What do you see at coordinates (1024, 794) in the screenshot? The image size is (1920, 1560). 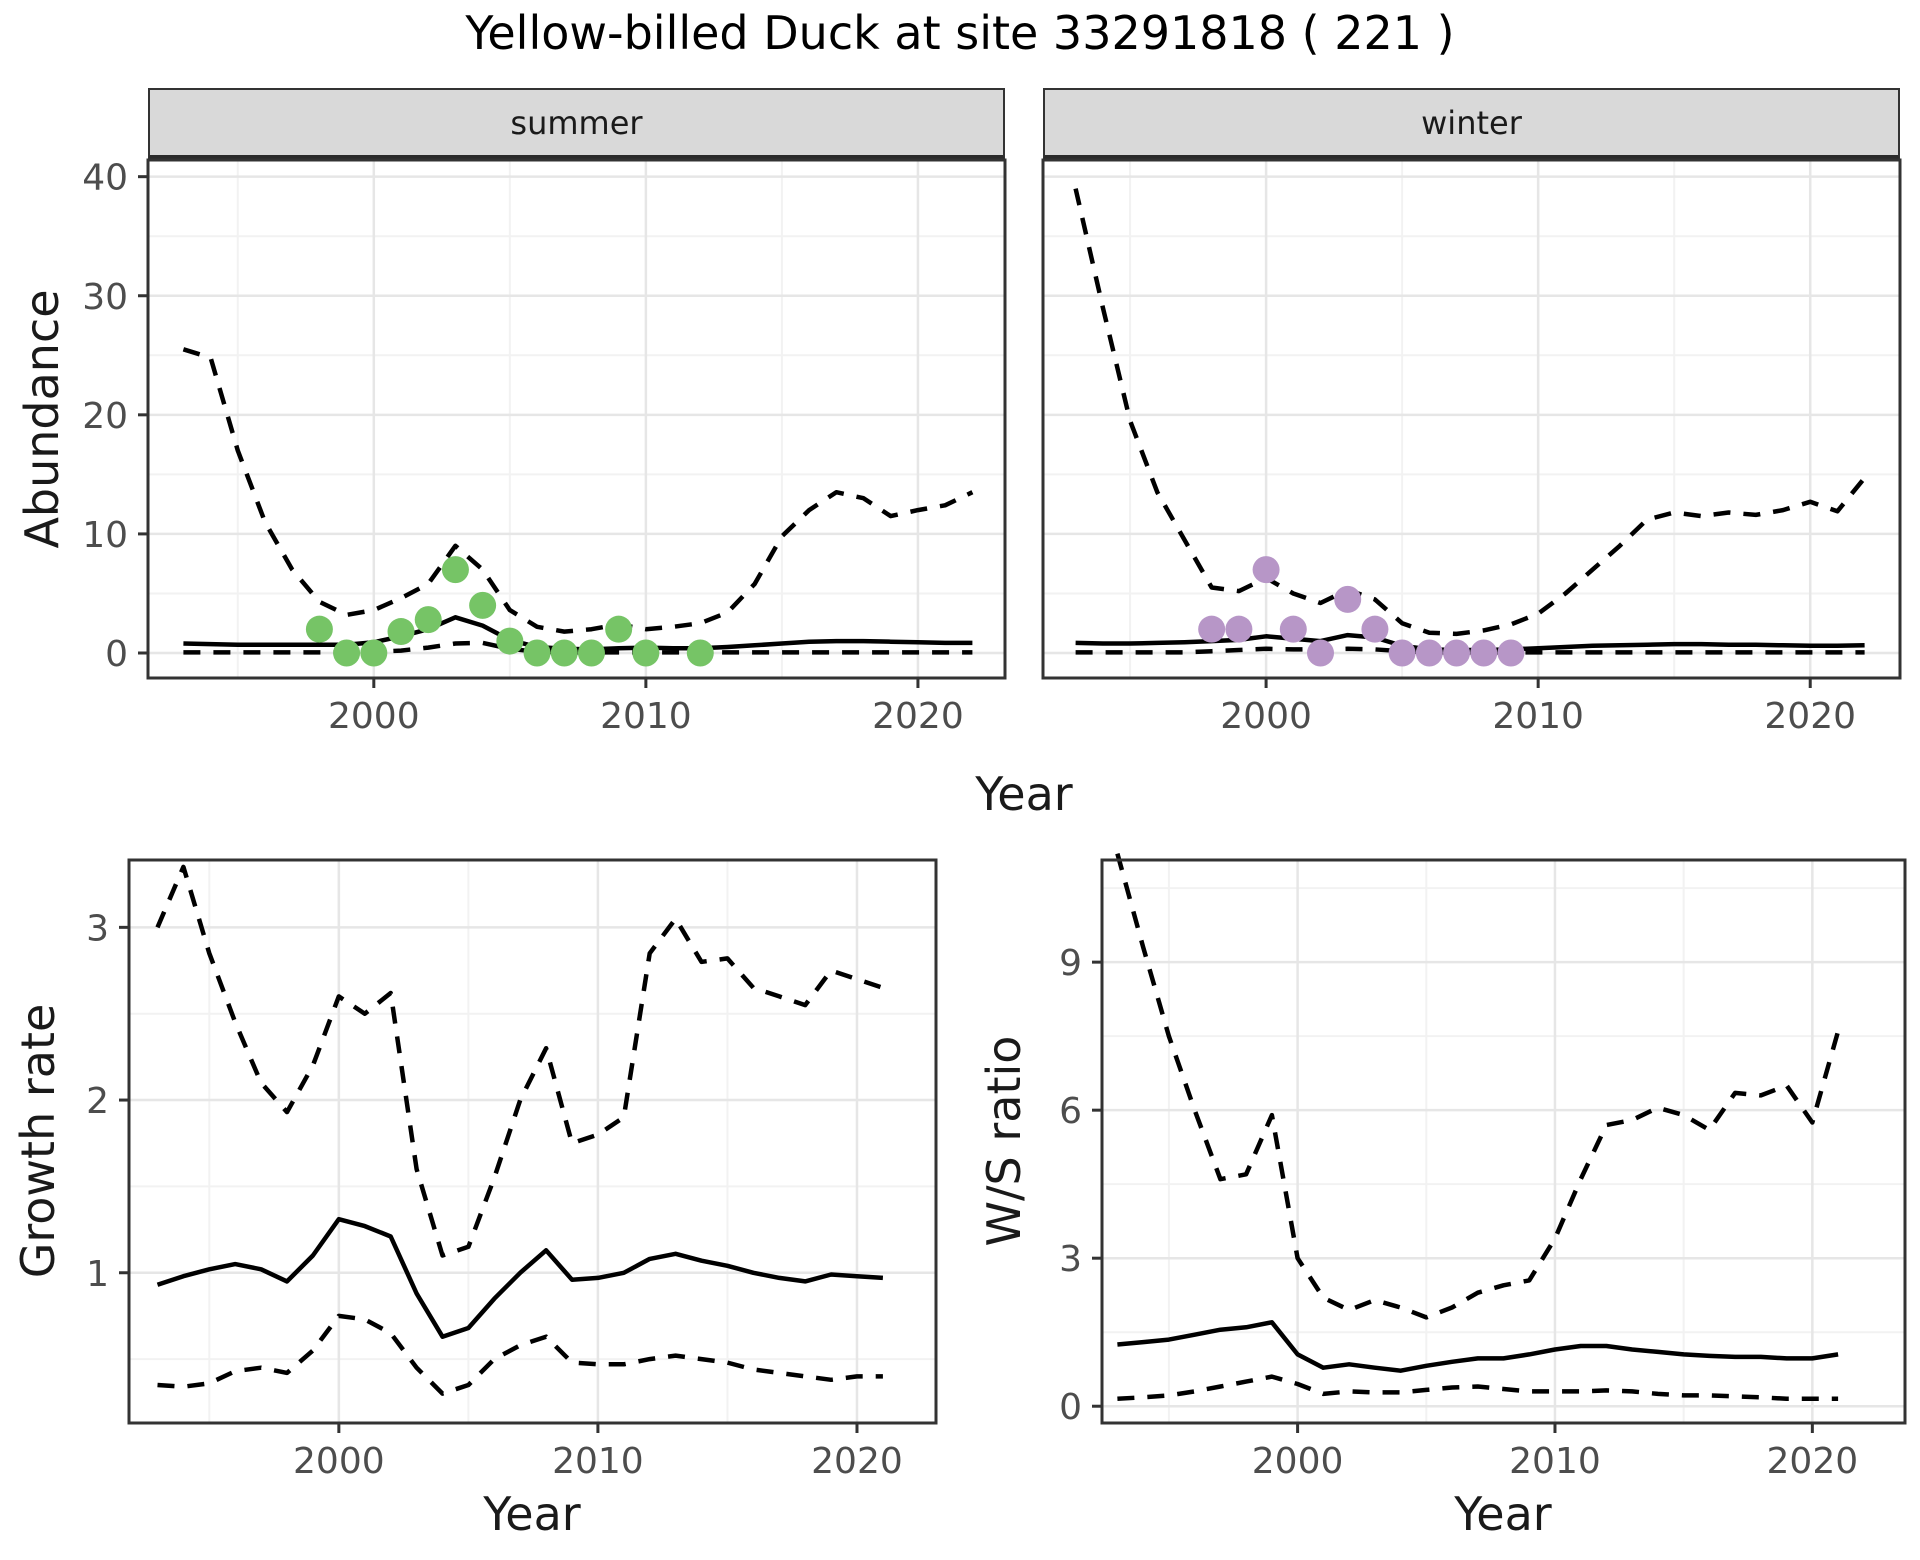 I see `abundance-x-axis-title: Year` at bounding box center [1024, 794].